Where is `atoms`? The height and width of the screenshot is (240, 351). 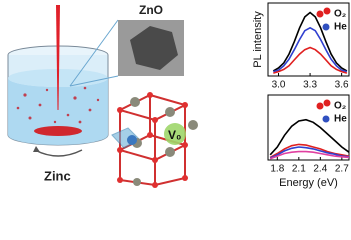
atoms is located at coordinates (157, 140).